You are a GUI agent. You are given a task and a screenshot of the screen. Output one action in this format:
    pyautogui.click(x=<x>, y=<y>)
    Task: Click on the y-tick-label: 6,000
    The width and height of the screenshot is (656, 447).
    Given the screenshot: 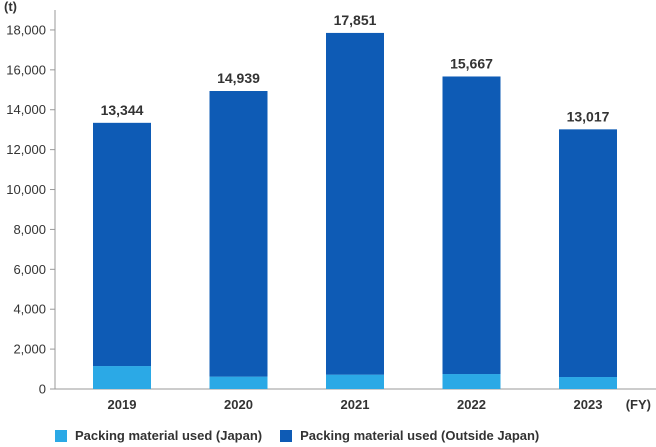 What is the action you would take?
    pyautogui.click(x=29, y=269)
    